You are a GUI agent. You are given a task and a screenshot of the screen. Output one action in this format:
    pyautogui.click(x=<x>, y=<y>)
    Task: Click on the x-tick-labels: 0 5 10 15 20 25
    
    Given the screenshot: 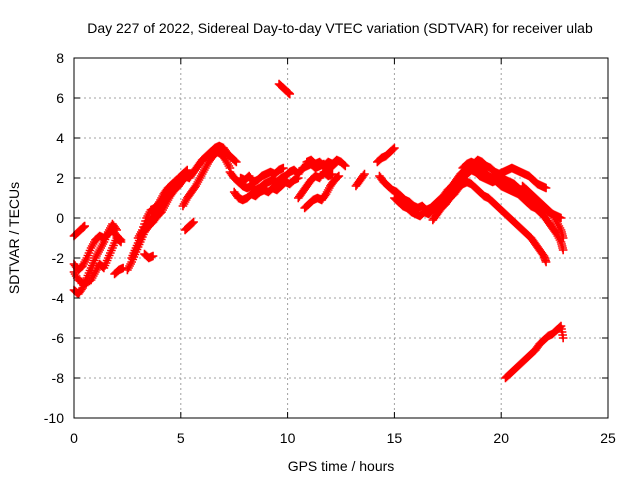 What is the action you would take?
    pyautogui.click(x=343, y=438)
    